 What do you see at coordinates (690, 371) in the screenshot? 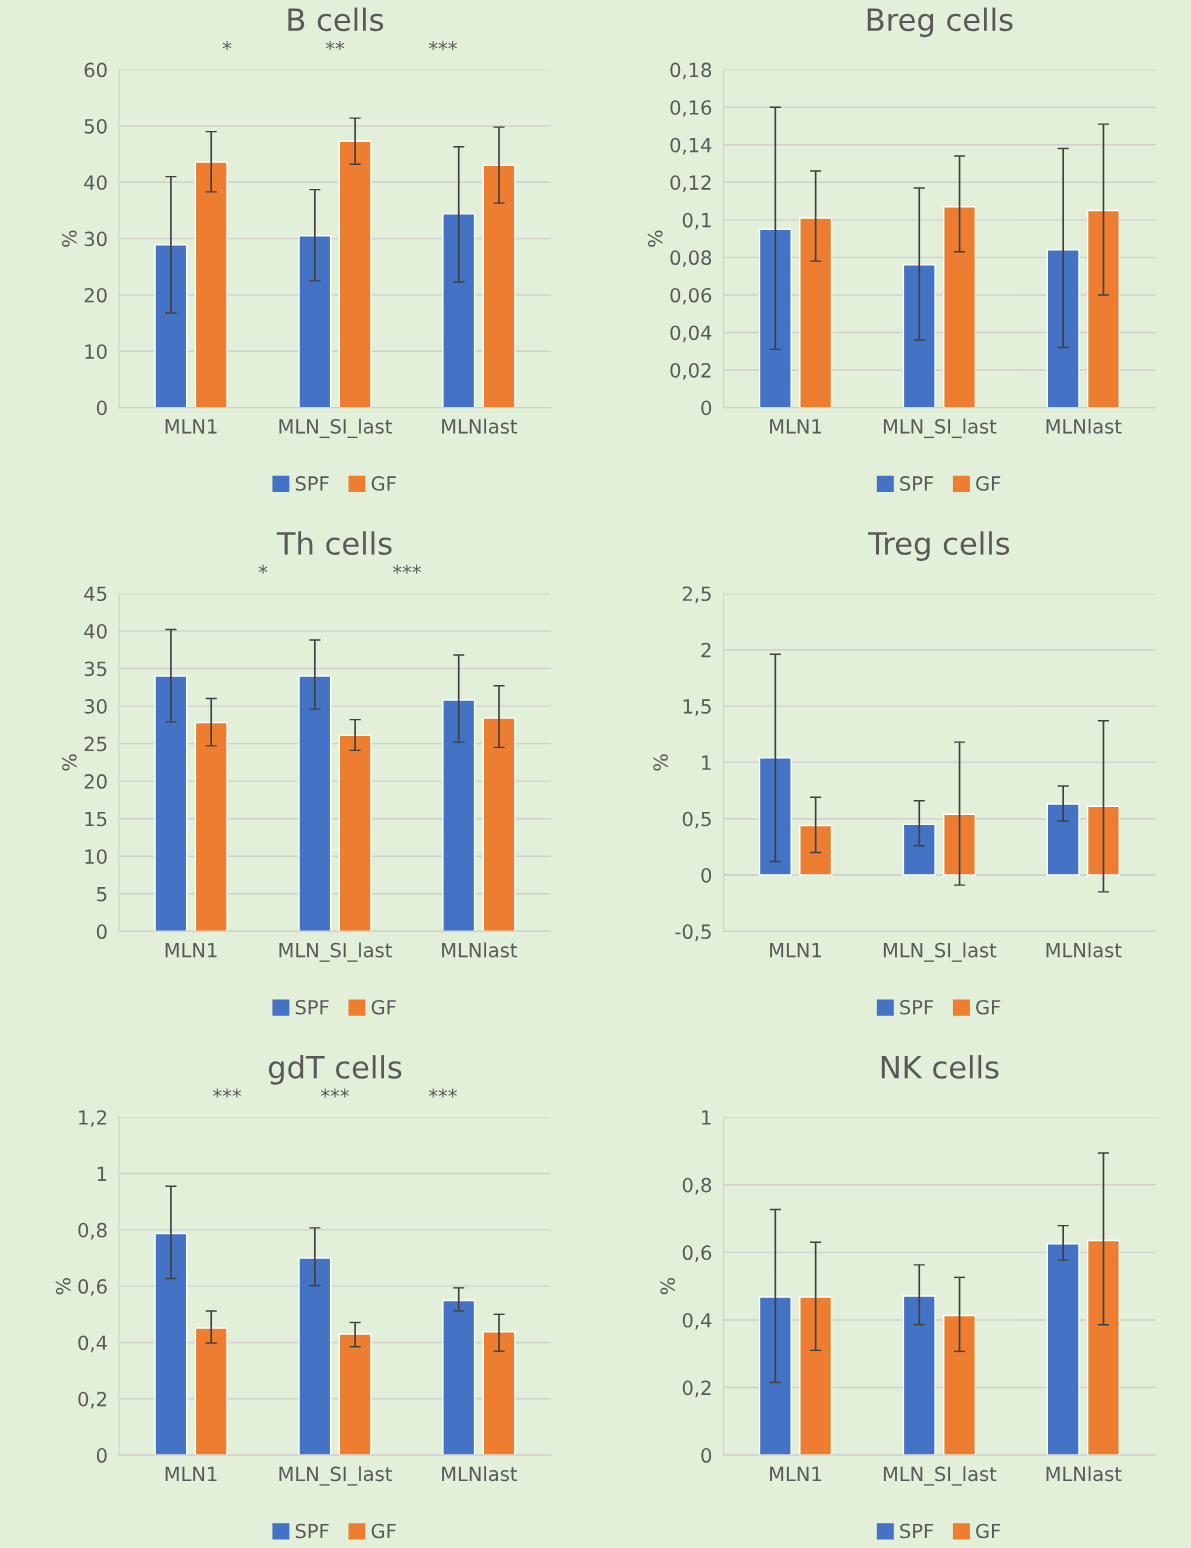
I see `y-tick-label: 0,02` at bounding box center [690, 371].